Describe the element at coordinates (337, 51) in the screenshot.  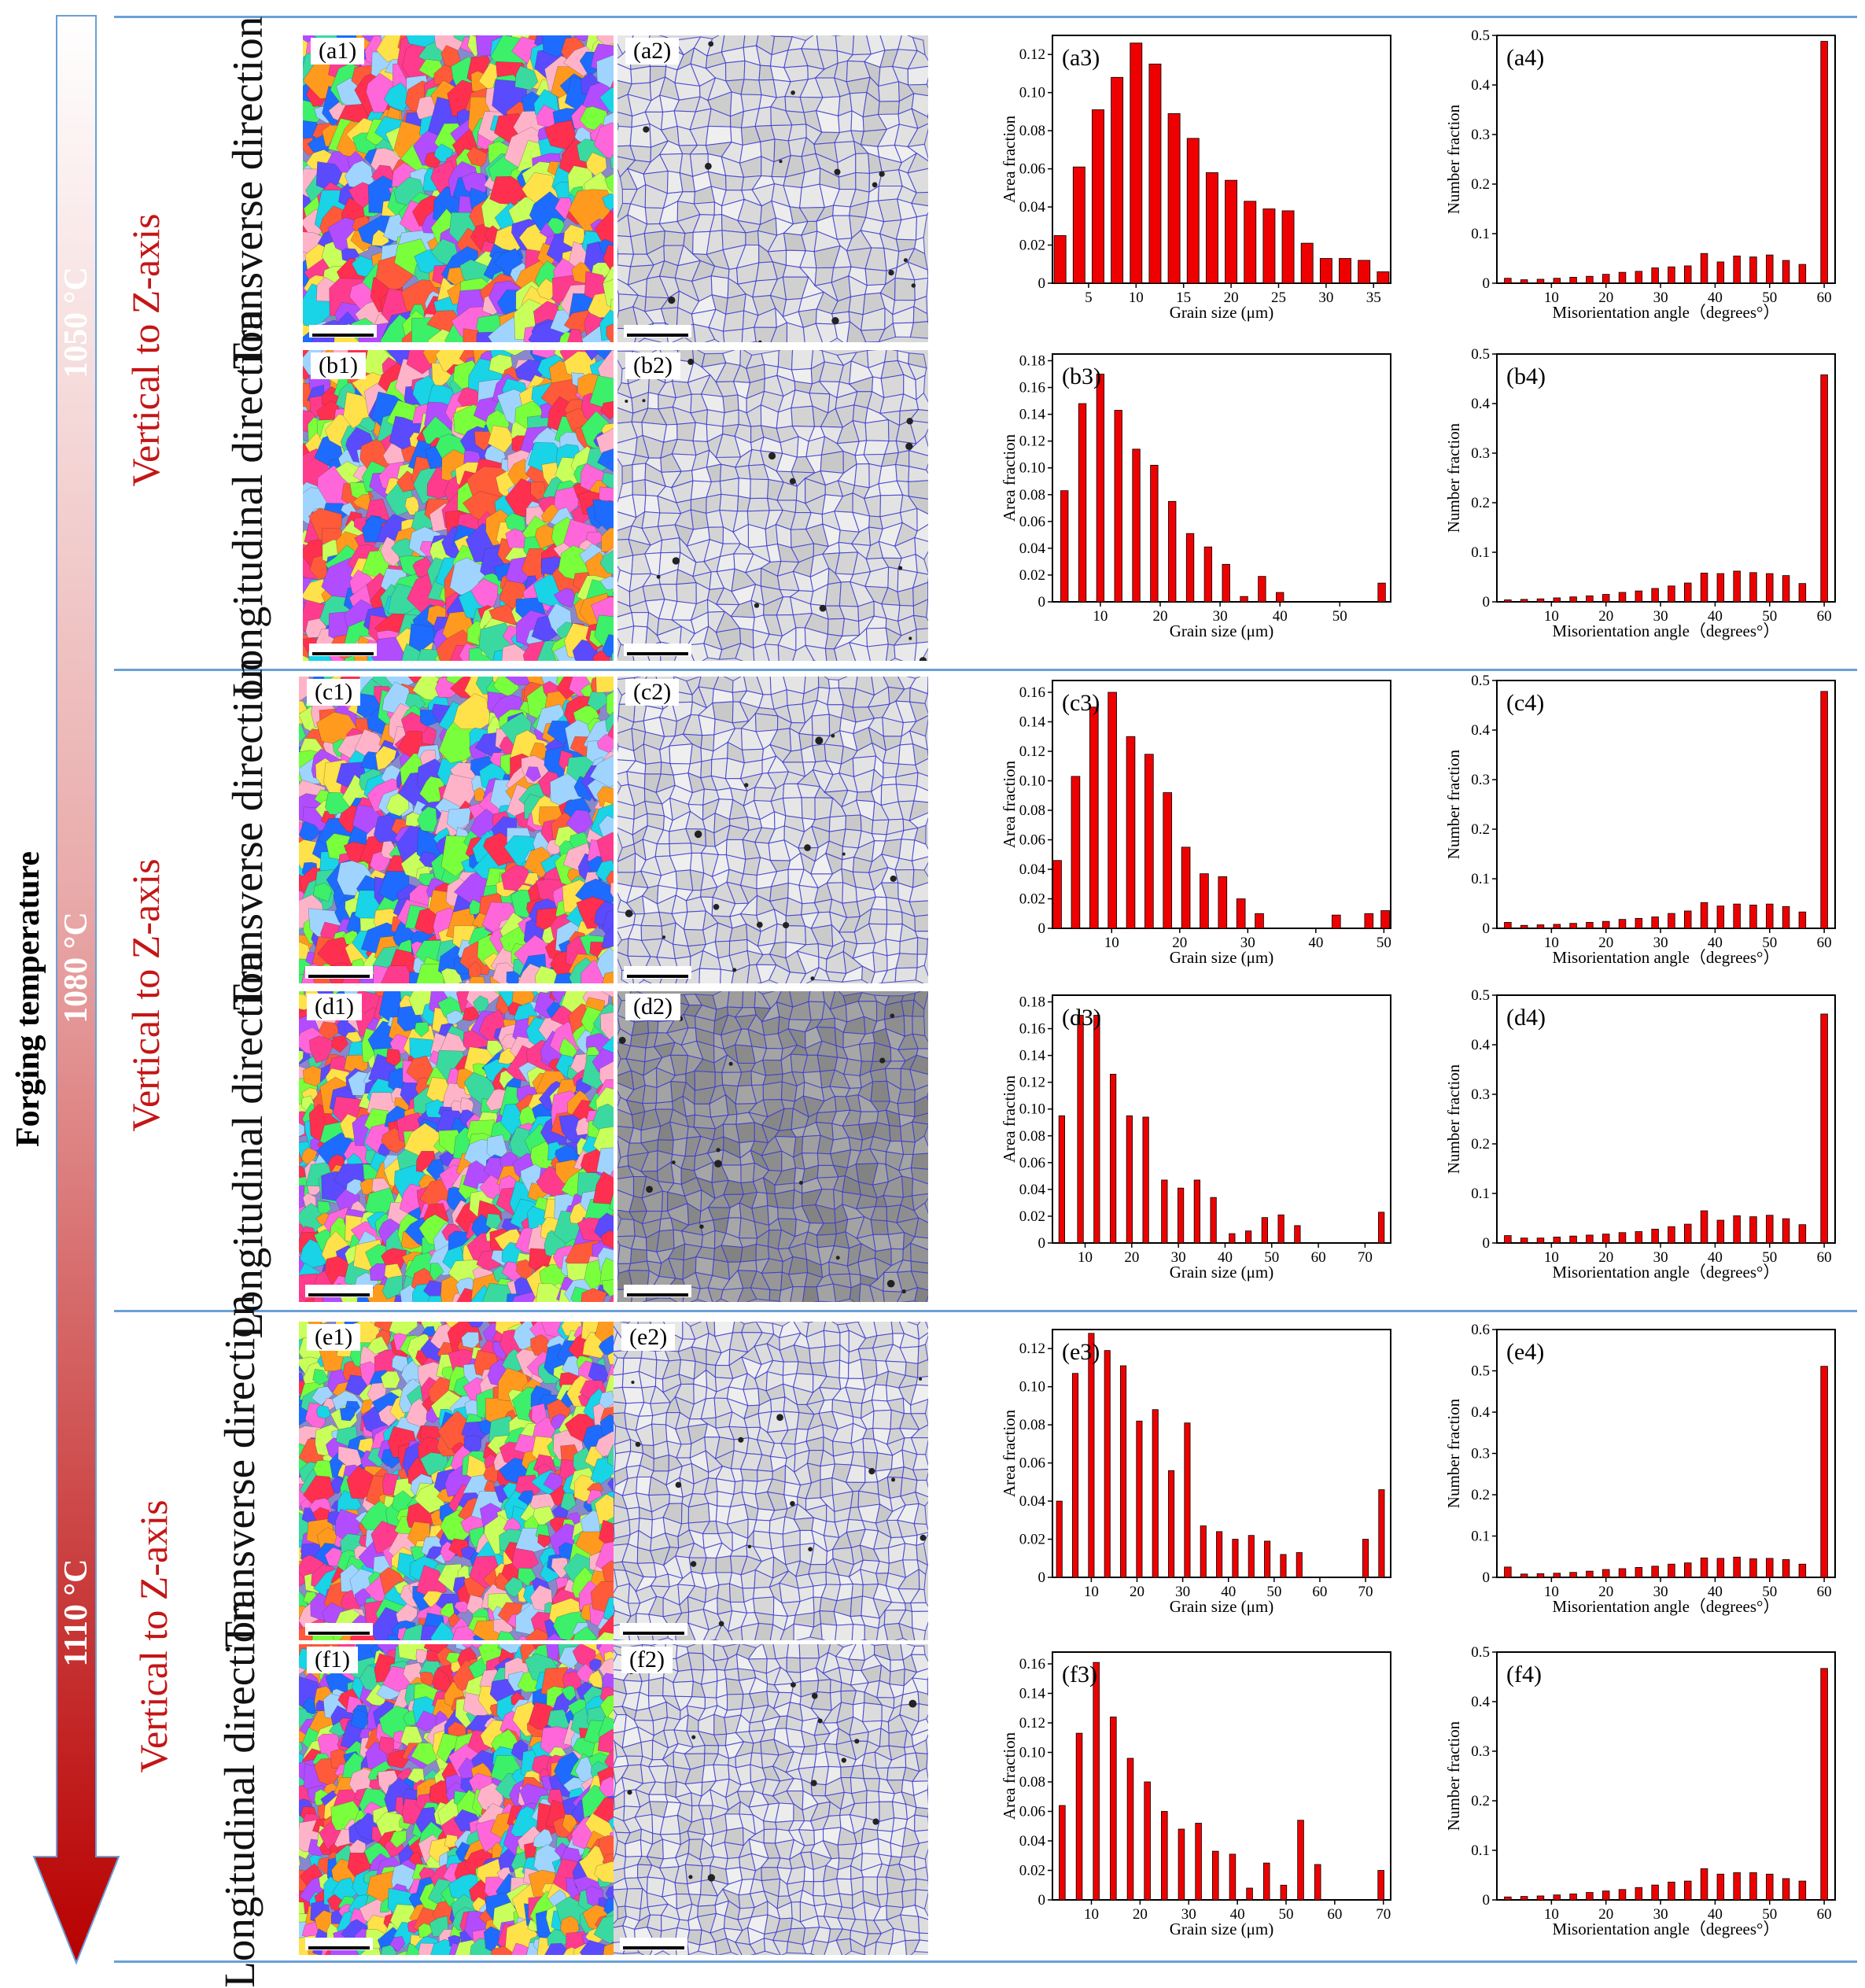
I see `panel-label-a1: (a1)` at that location.